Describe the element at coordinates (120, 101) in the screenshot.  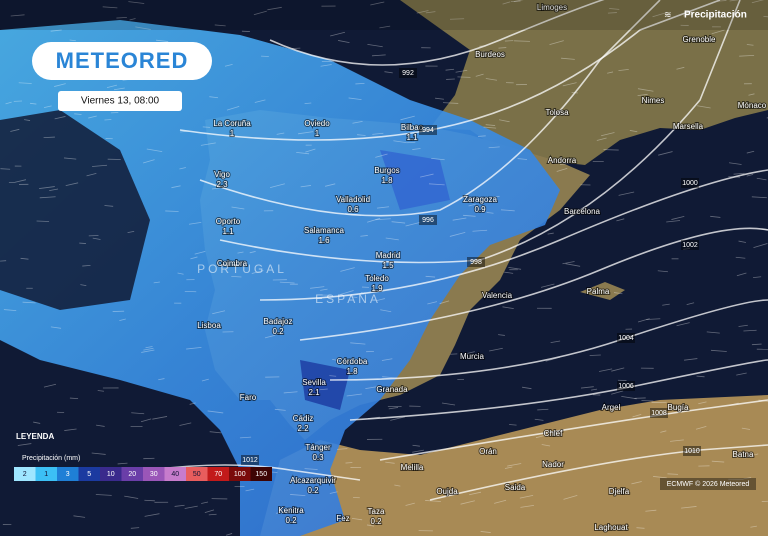
I see `date: Viernes 13, 08:00` at that location.